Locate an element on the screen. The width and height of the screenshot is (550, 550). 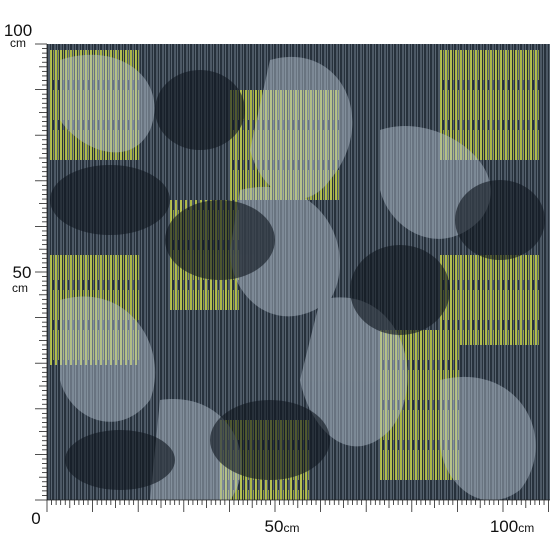
ruler-label: 100cm is located at coordinates (512, 526).